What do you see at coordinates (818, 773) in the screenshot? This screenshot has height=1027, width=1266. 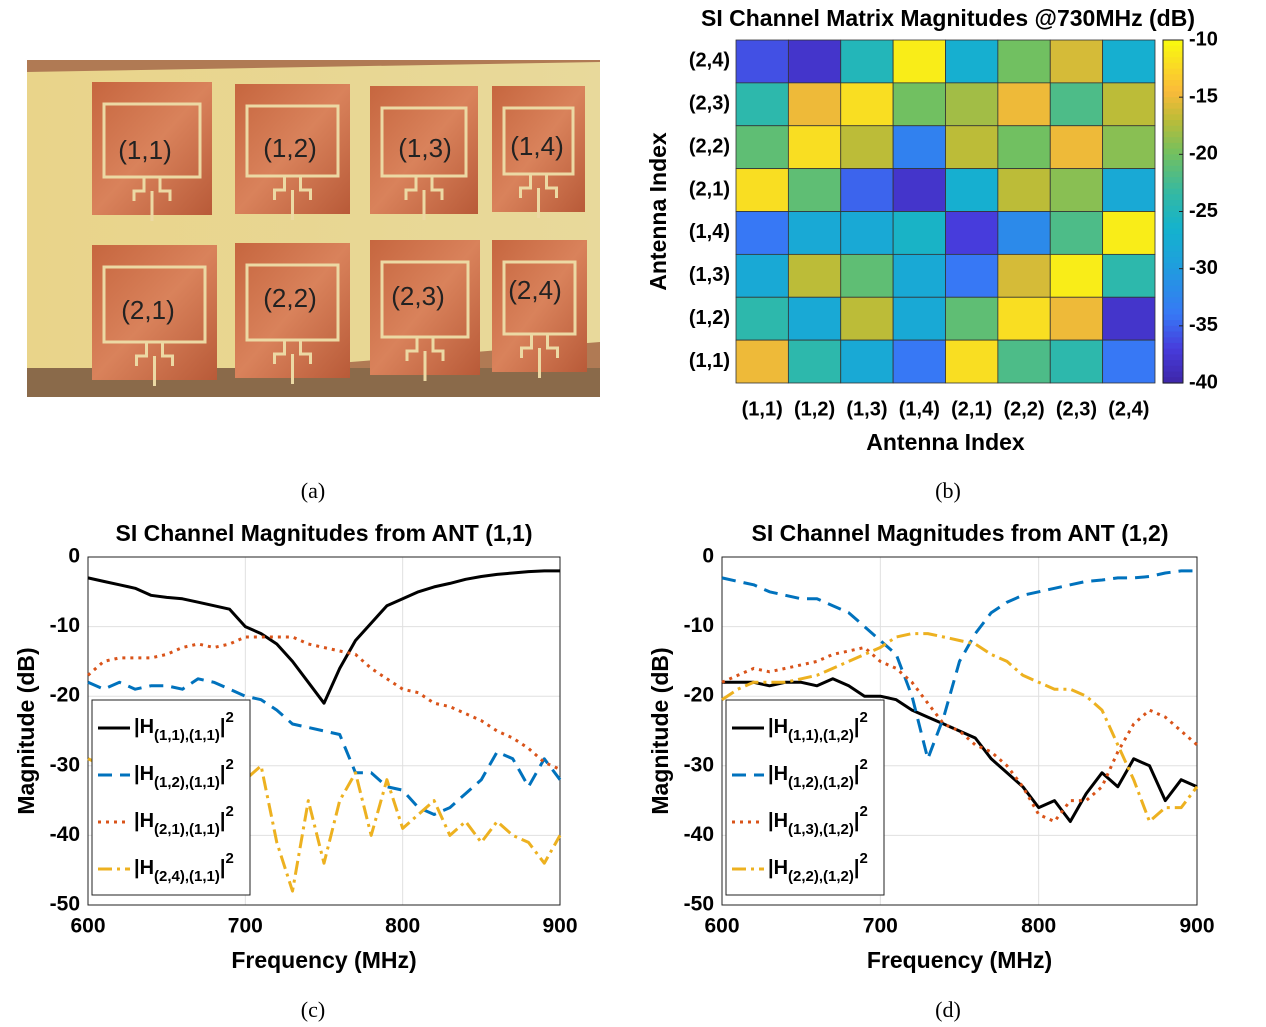 I see `legend-label: |H(1,2),(1,2)|2` at bounding box center [818, 773].